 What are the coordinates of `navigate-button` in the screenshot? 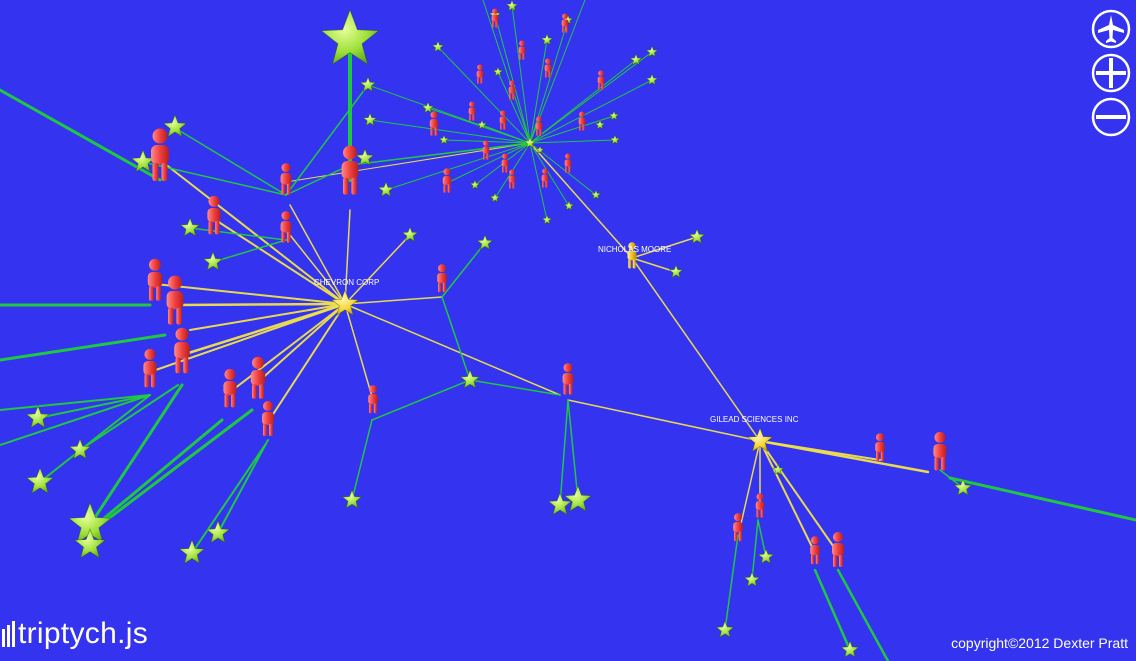 It's located at (1111, 29).